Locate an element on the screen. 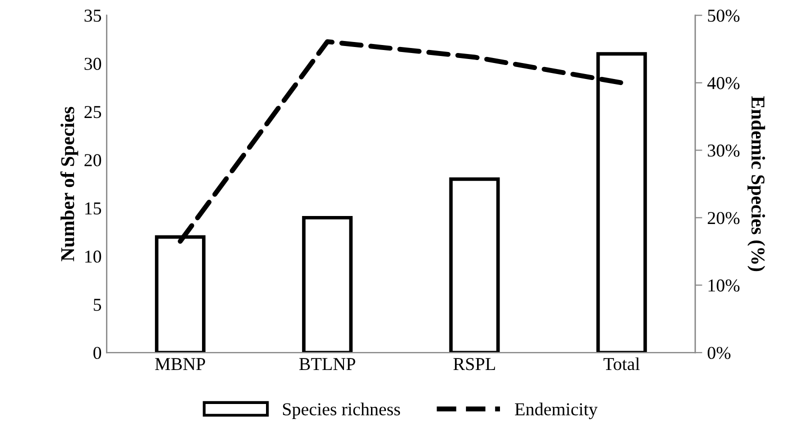 This screenshot has width=790, height=438. y-tick-label: 15 is located at coordinates (93, 208).